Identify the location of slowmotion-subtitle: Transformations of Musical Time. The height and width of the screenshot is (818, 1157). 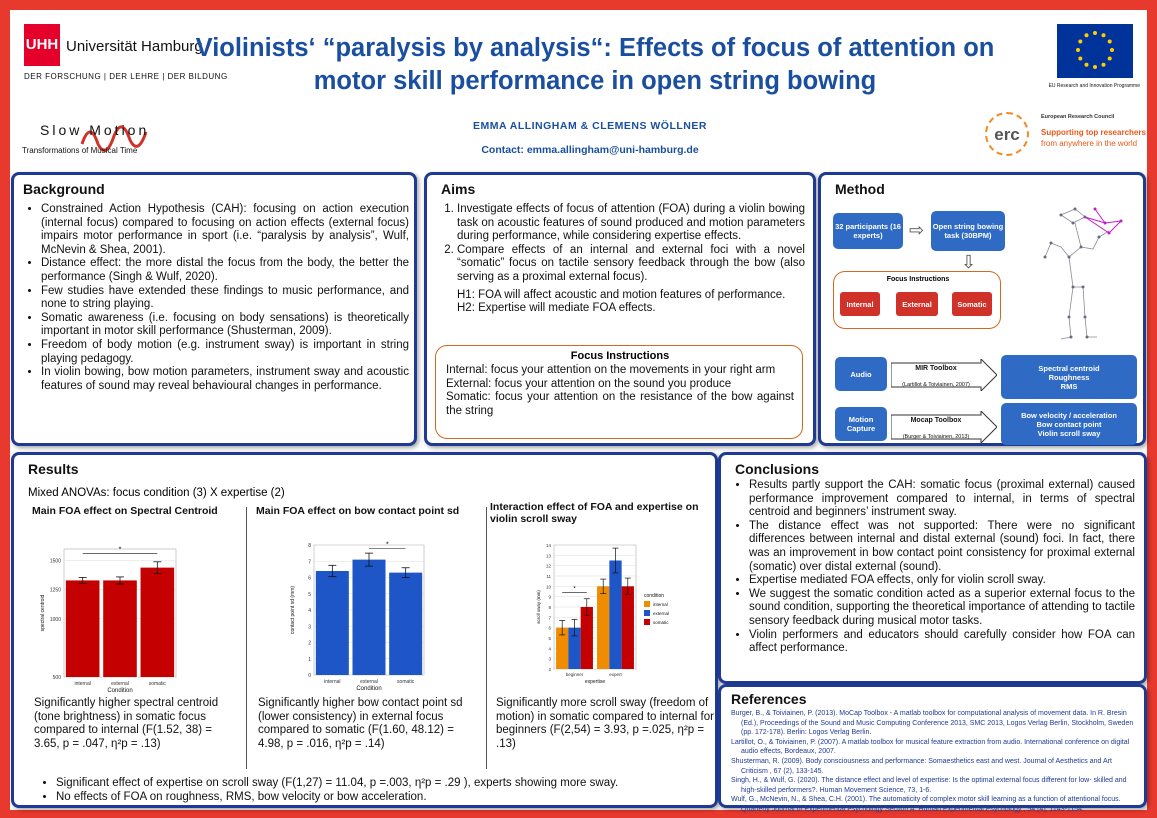
(80, 150).